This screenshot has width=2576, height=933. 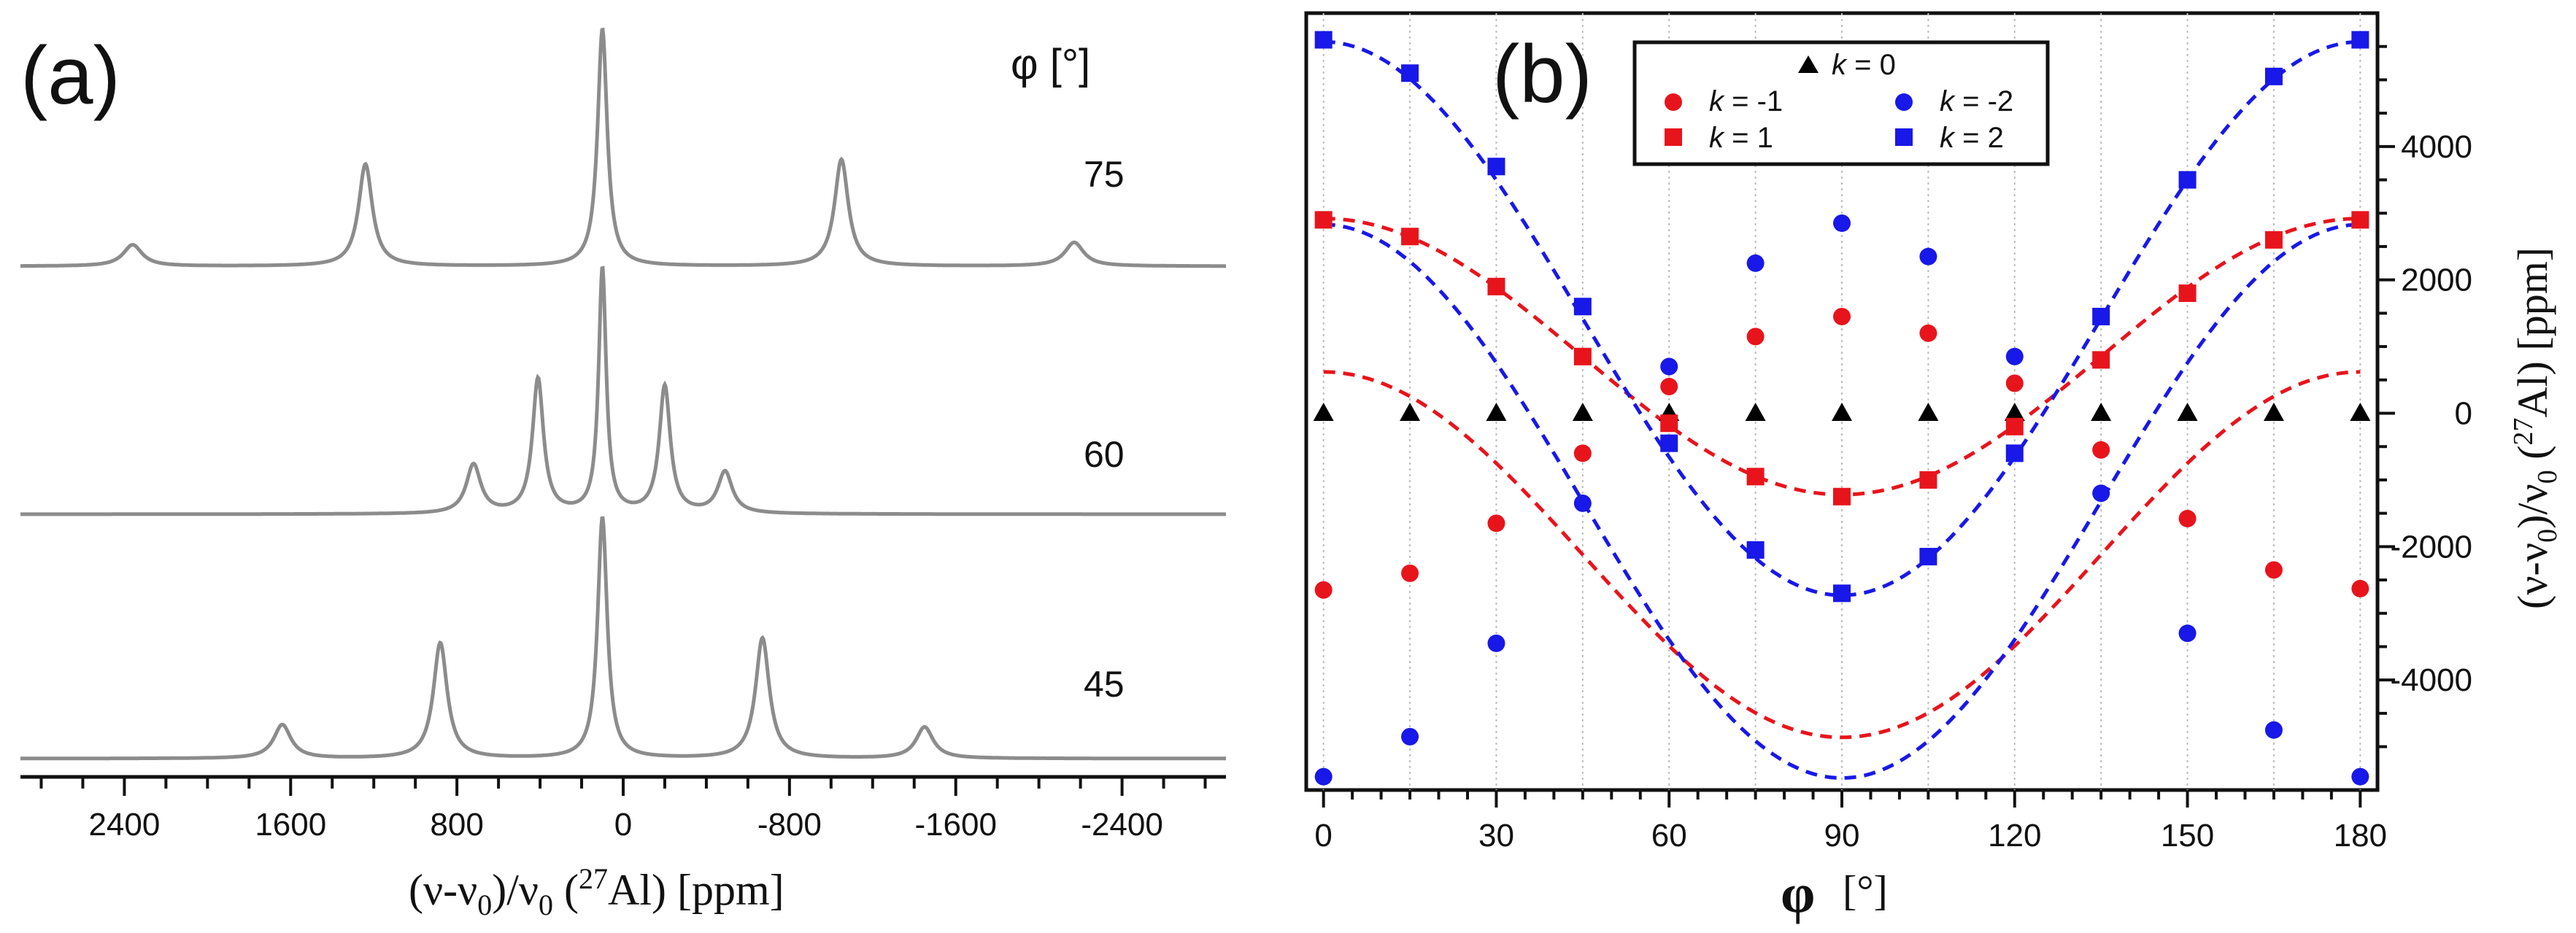 I want to click on y-tick-label: 0, so click(x=2463, y=413).